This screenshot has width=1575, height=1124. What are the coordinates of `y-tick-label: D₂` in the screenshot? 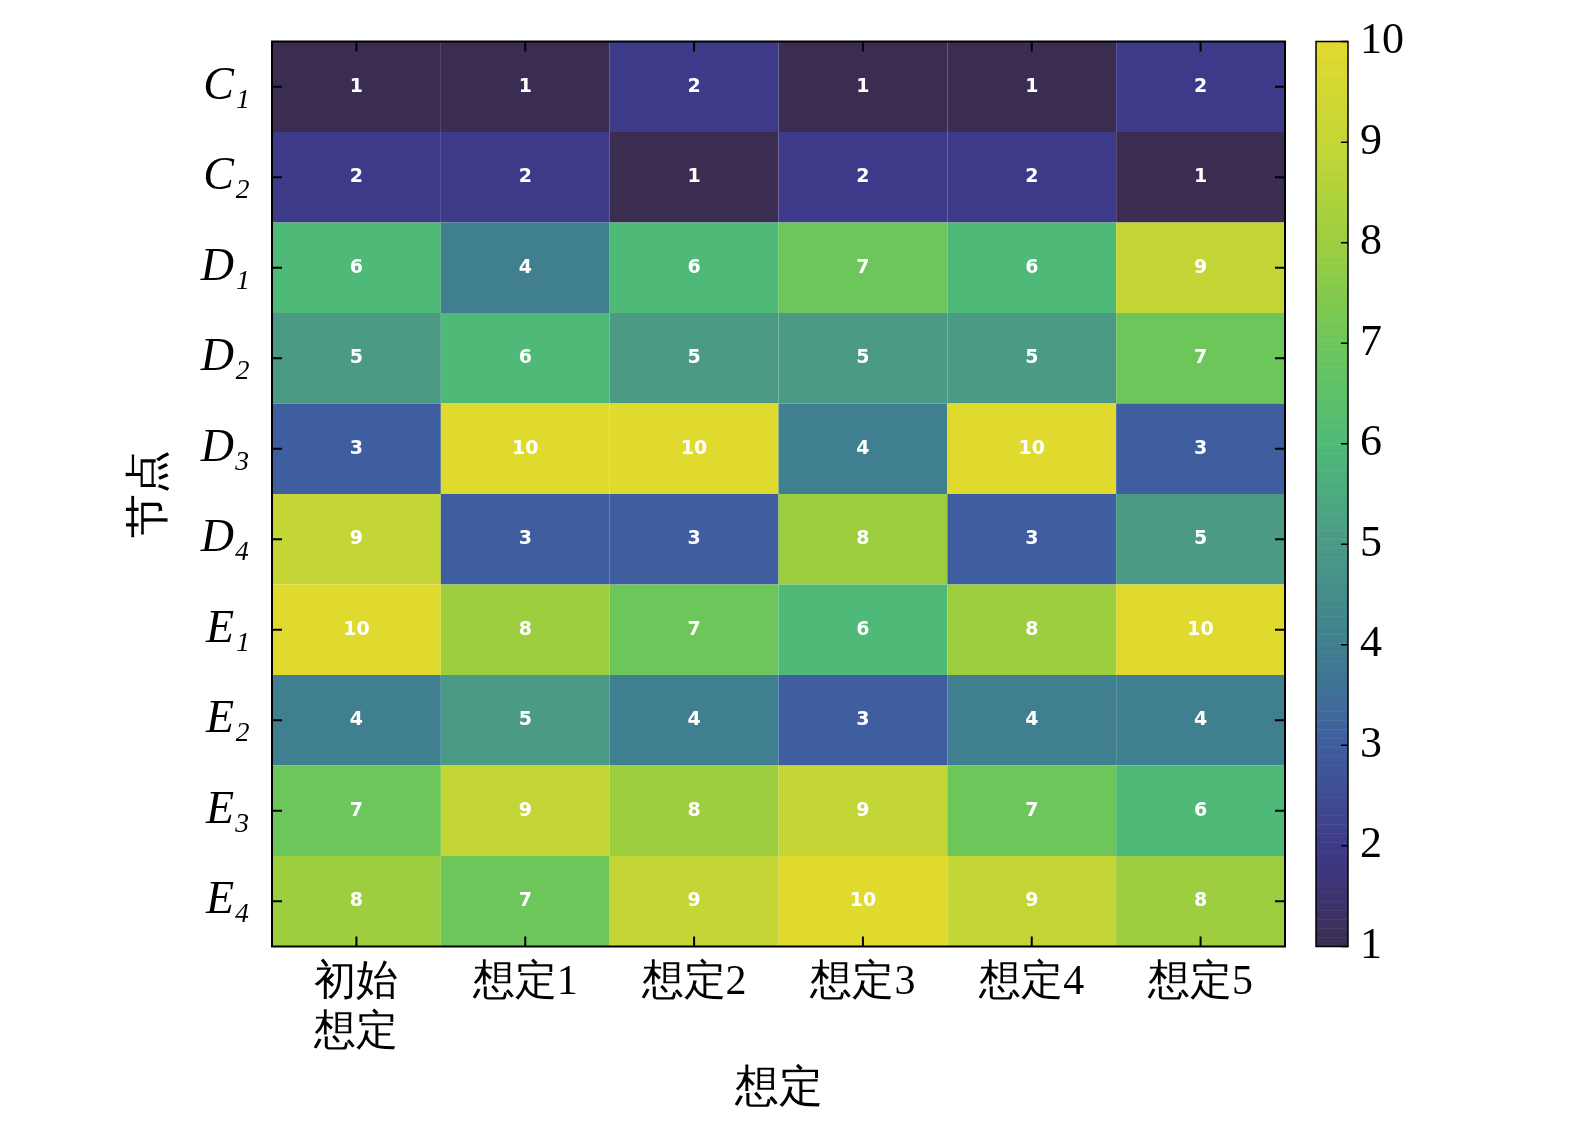 It's located at (225, 355).